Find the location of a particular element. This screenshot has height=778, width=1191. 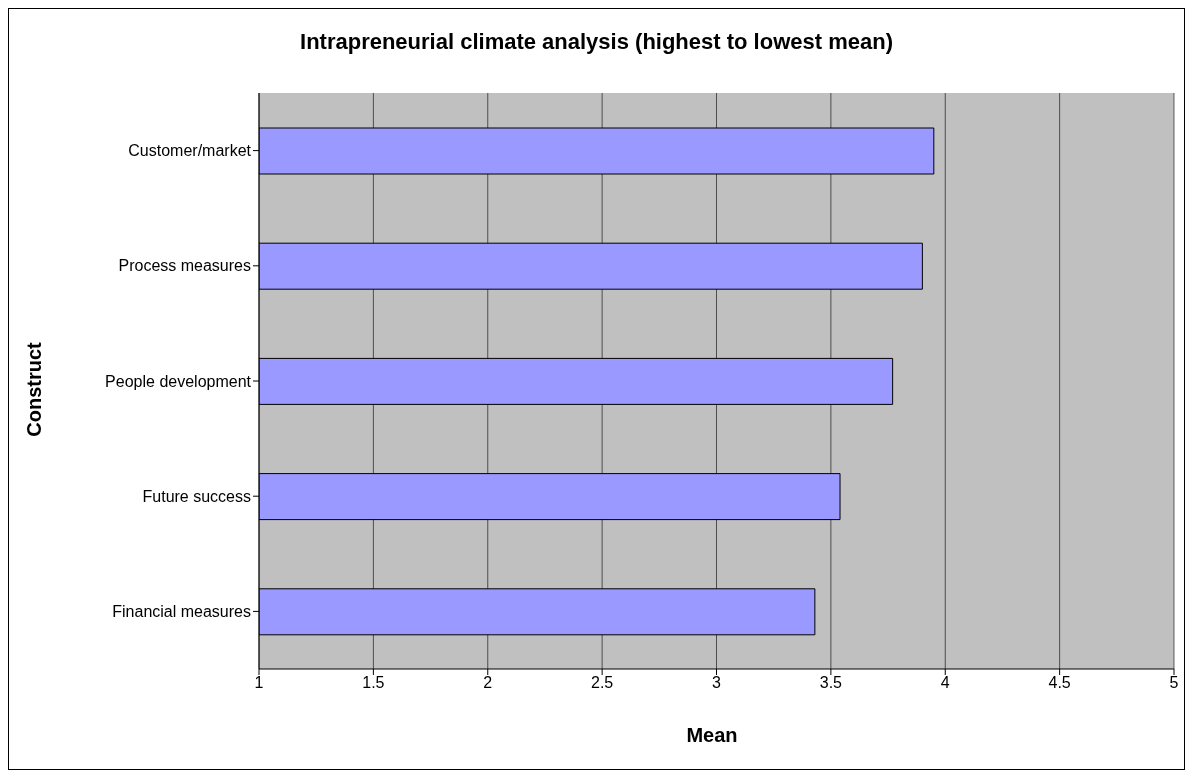

x-tick-label: 2.5 is located at coordinates (602, 683).